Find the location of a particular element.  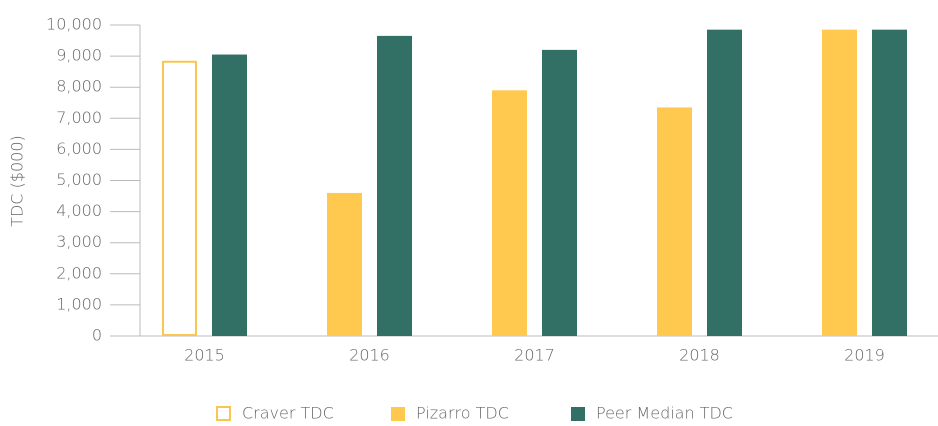

x-tick-label: 2015 is located at coordinates (204, 355).